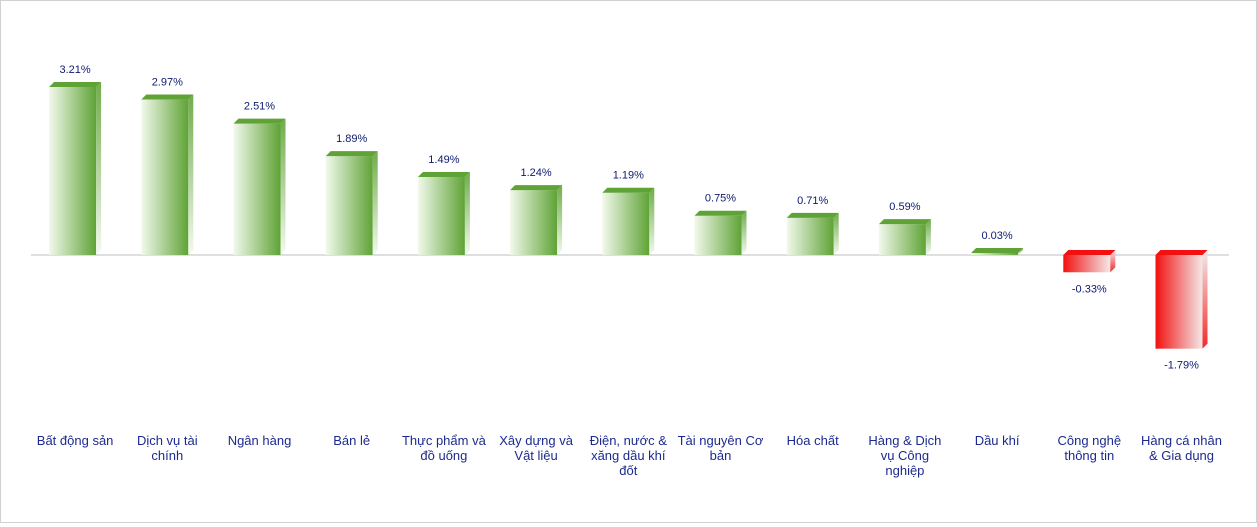 The width and height of the screenshot is (1257, 527). I want to click on value-label-4: 1.49%, so click(443, 160).